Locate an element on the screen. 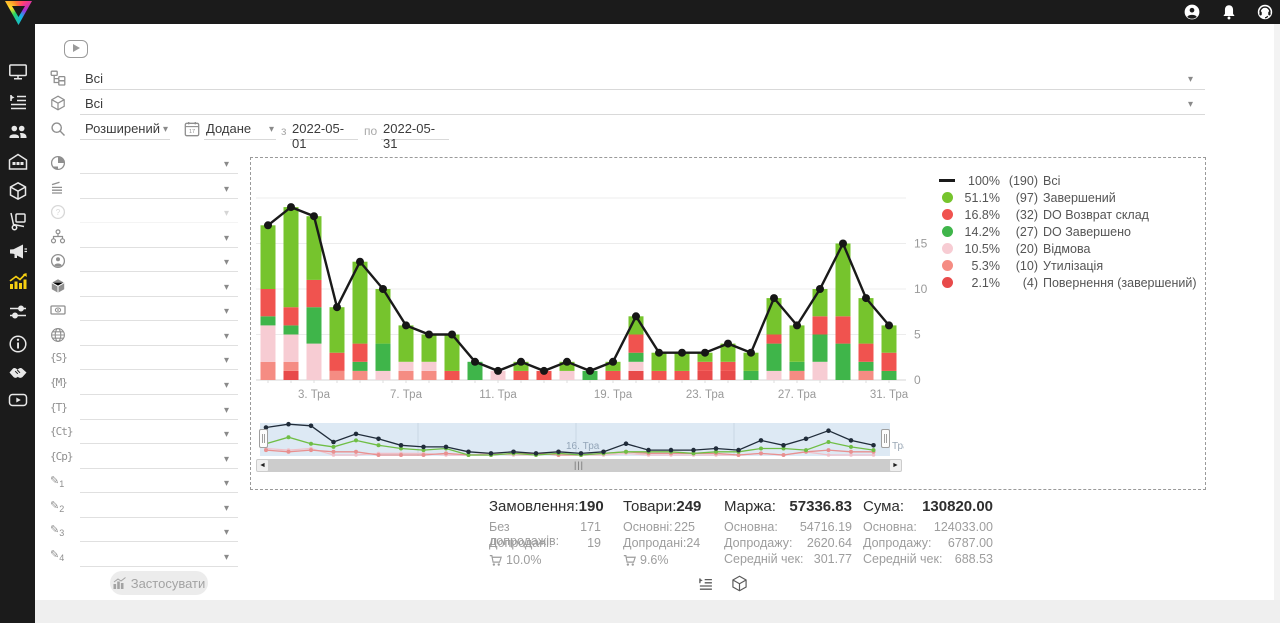 The image size is (1280, 623). svg-text: 0 is located at coordinates (917, 380).